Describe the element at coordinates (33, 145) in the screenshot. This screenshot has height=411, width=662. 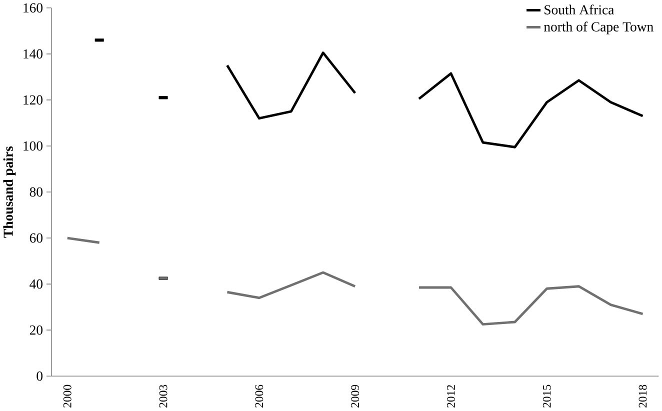
I see `y-tick-label: 100` at that location.